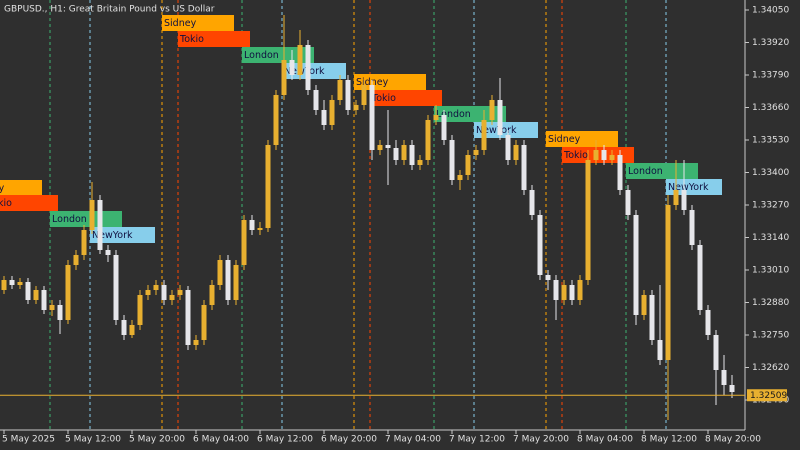  Describe the element at coordinates (770, 303) in the screenshot. I see `y-tick-label: 1.32880` at that location.